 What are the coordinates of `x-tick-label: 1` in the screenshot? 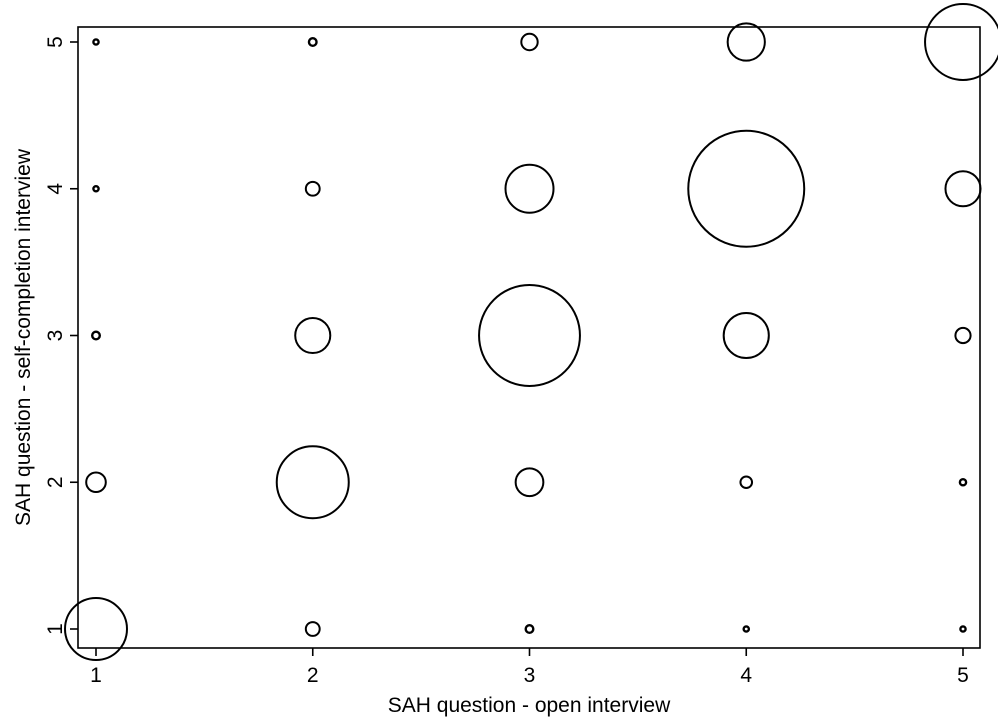 It's located at (96, 675).